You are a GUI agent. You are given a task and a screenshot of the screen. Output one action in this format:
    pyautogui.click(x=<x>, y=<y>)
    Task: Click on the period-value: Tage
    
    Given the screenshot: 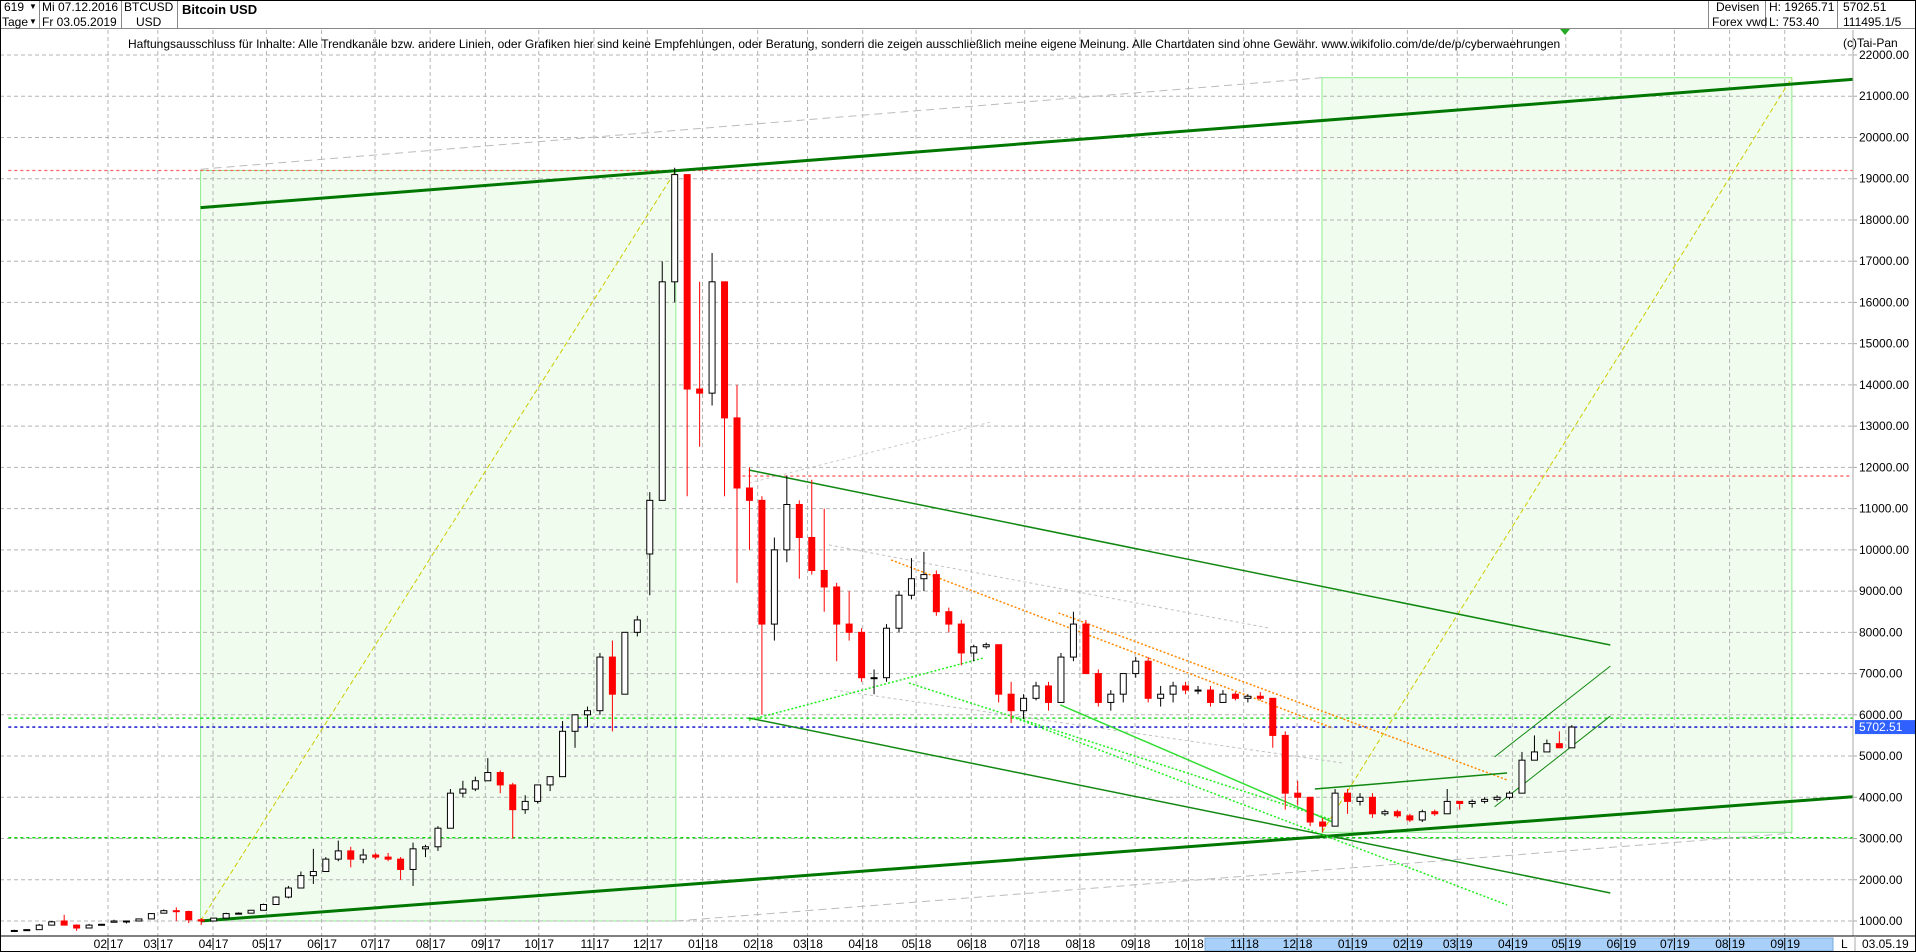 What is the action you would take?
    pyautogui.click(x=15, y=22)
    